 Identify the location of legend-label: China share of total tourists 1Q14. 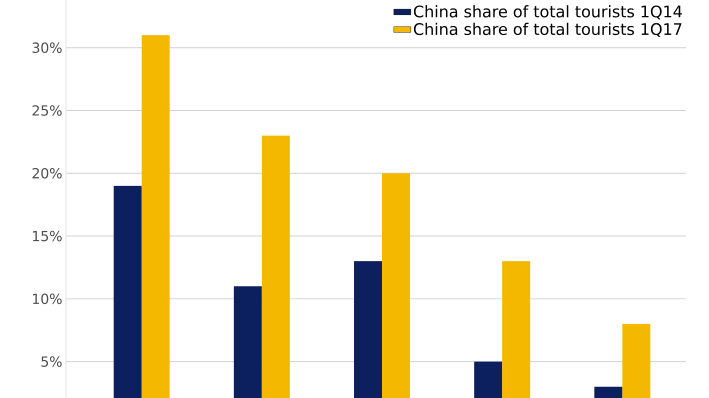
(548, 12).